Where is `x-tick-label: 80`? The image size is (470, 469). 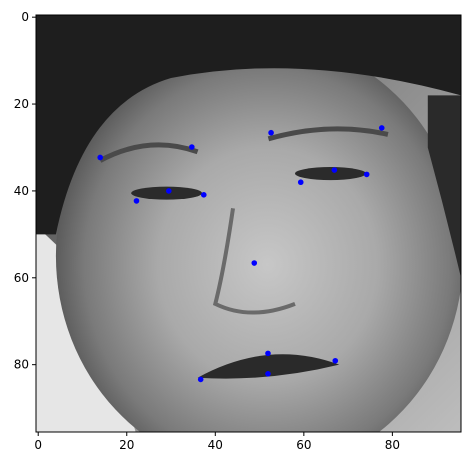 x-tick-label: 80 is located at coordinates (392, 445).